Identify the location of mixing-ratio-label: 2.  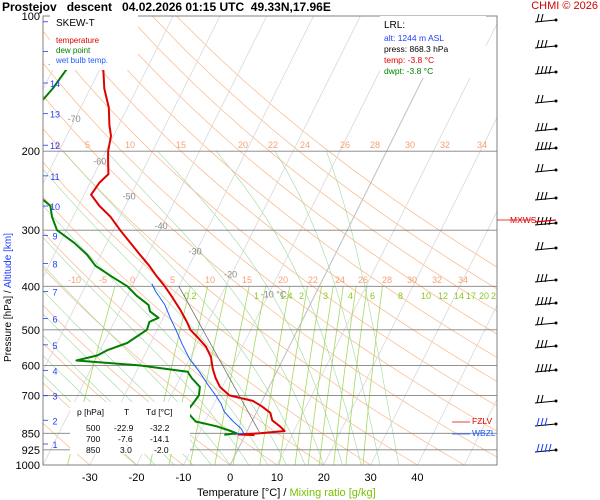
(301, 296).